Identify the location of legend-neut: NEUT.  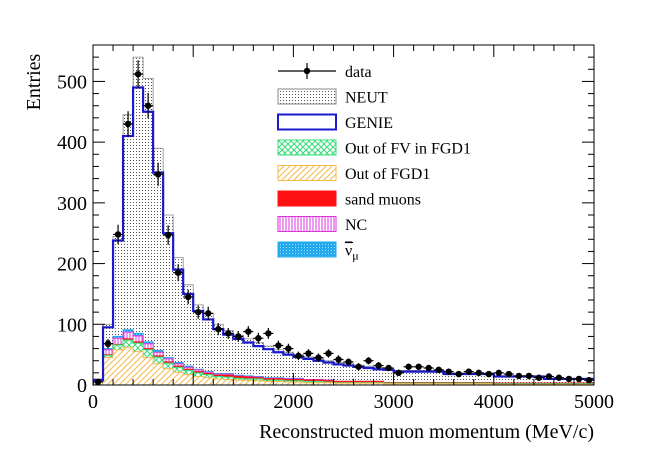
(332, 97).